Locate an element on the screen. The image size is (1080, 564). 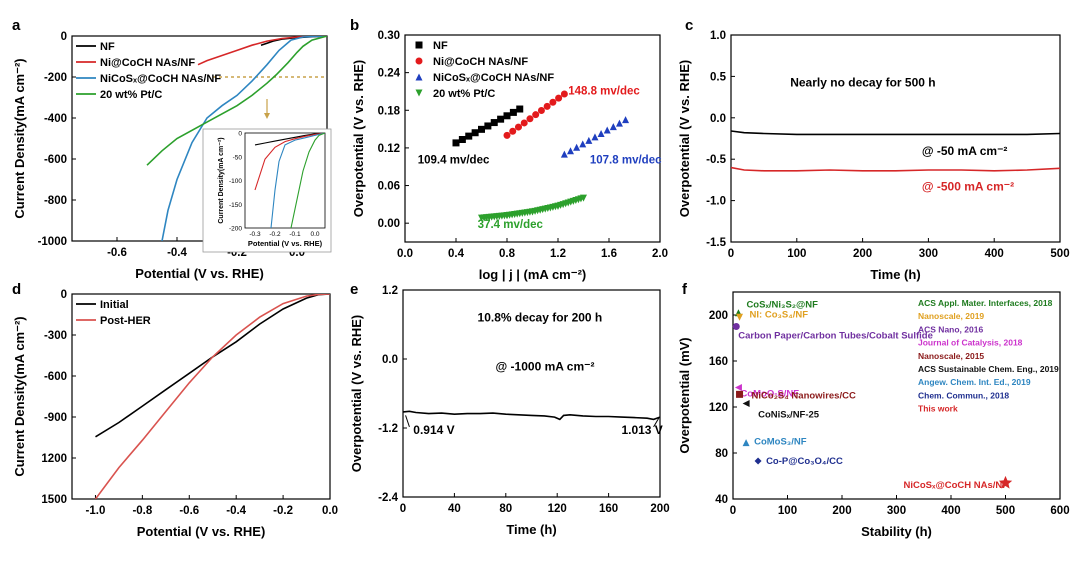
y-tick-label: -200 is located at coordinates (55, 78).